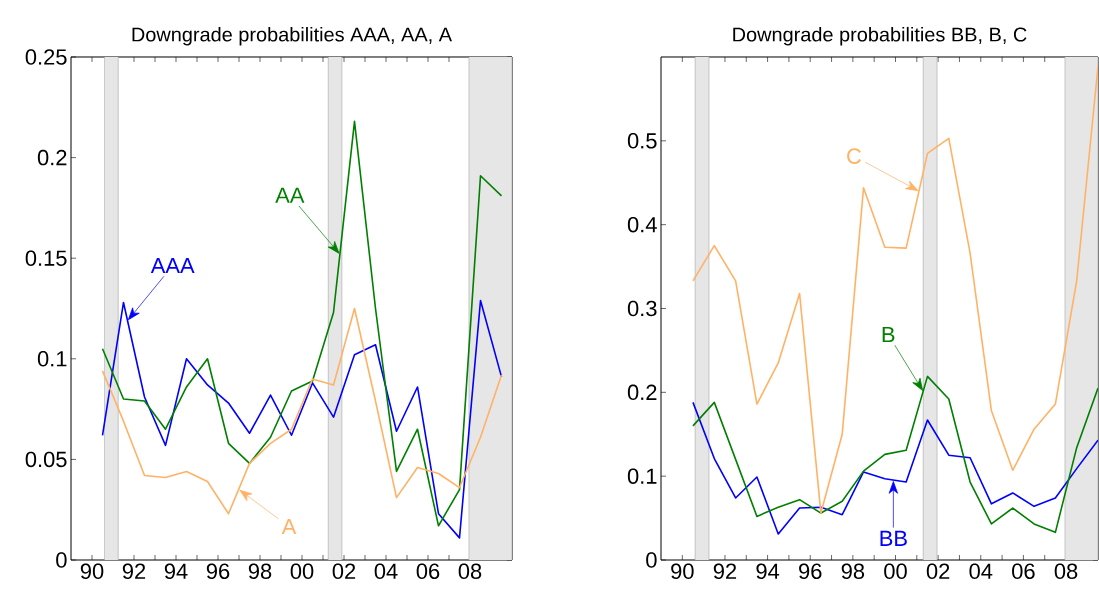  Describe the element at coordinates (46, 459) in the screenshot. I see `y-tick-label: 0.05` at that location.